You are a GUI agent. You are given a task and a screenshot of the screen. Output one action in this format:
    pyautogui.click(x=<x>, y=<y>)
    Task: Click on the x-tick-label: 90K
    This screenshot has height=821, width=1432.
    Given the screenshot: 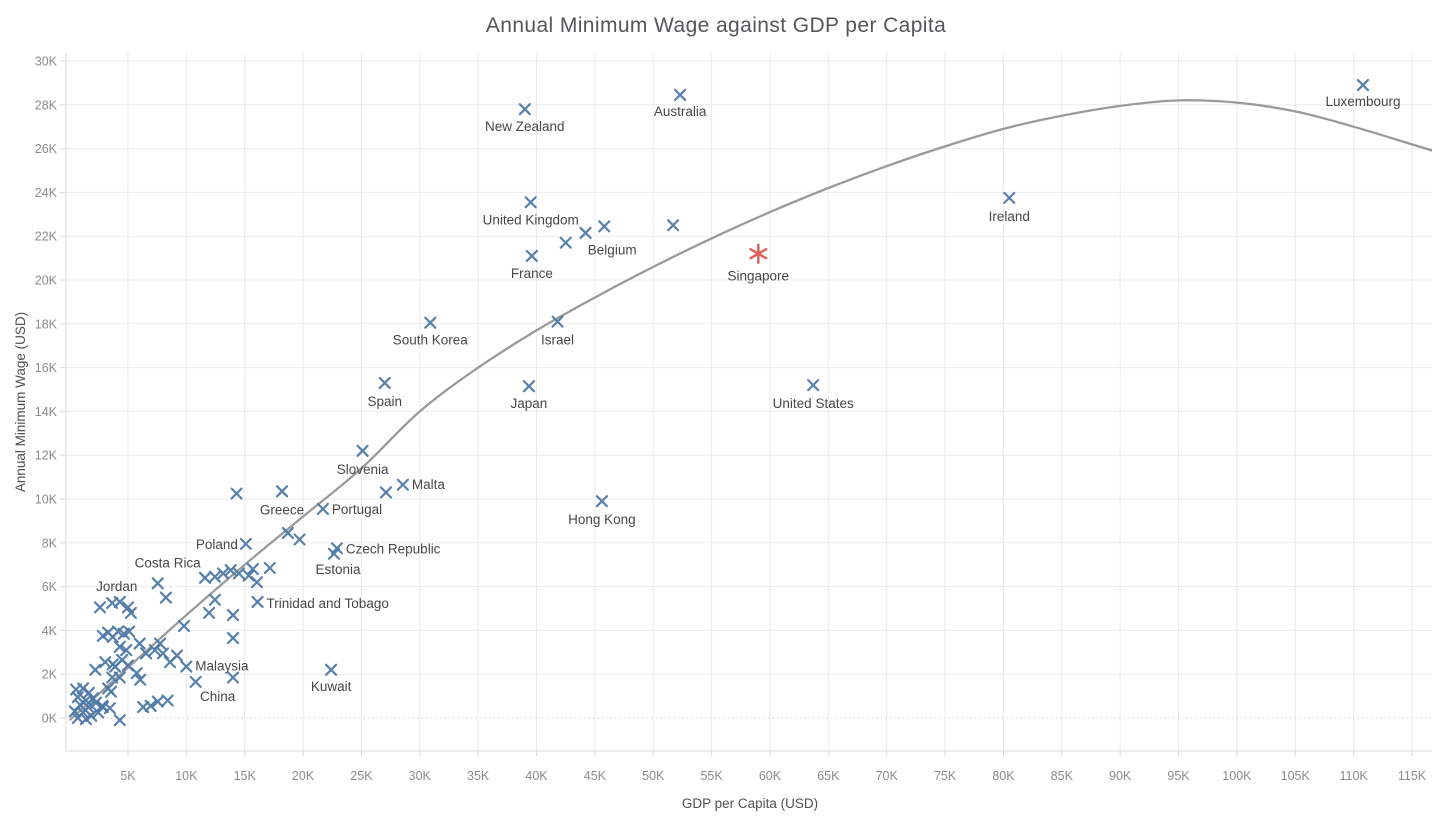 What is the action you would take?
    pyautogui.click(x=1120, y=776)
    